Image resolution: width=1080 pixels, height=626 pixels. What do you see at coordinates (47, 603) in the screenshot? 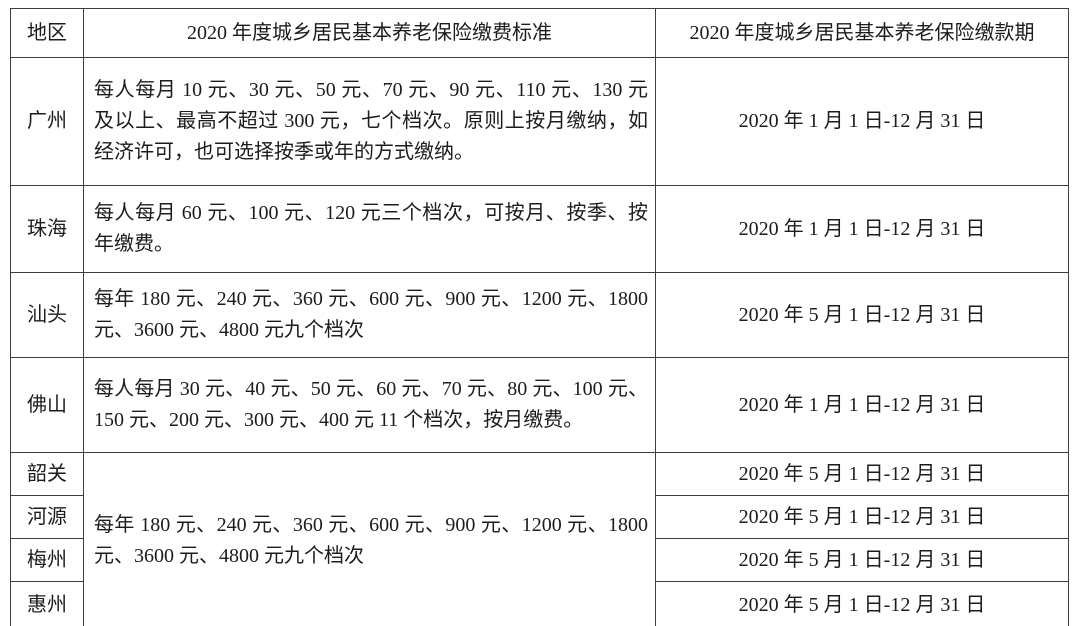
I see `region-cell: 惠州` at bounding box center [47, 603].